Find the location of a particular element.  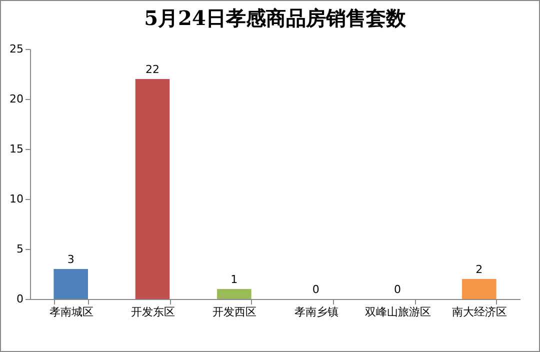

data-label: 22 is located at coordinates (153, 69).